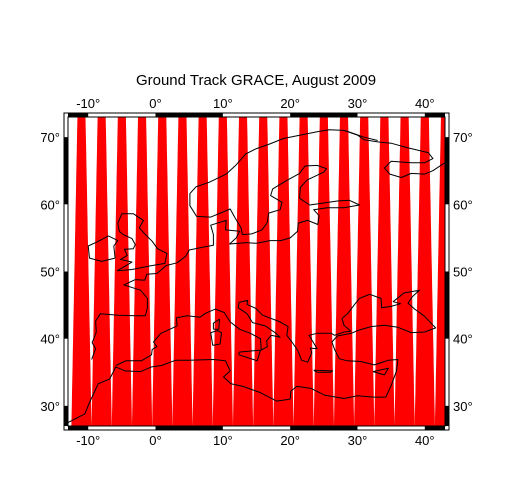 This screenshot has height=495, width=513. What do you see at coordinates (88, 440) in the screenshot?
I see `lon-tick-label-bottom: -10°` at bounding box center [88, 440].